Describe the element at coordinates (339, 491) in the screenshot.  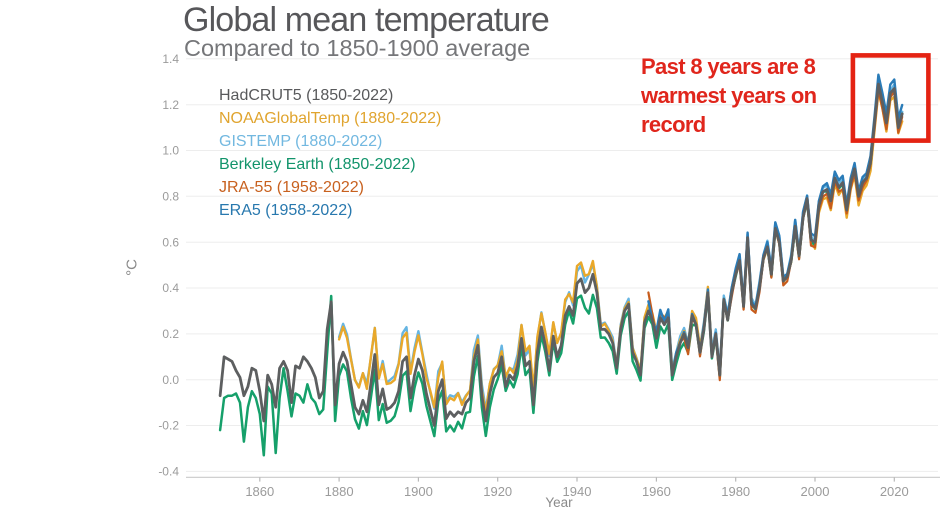
I see `svg-text: 1880` at that location.